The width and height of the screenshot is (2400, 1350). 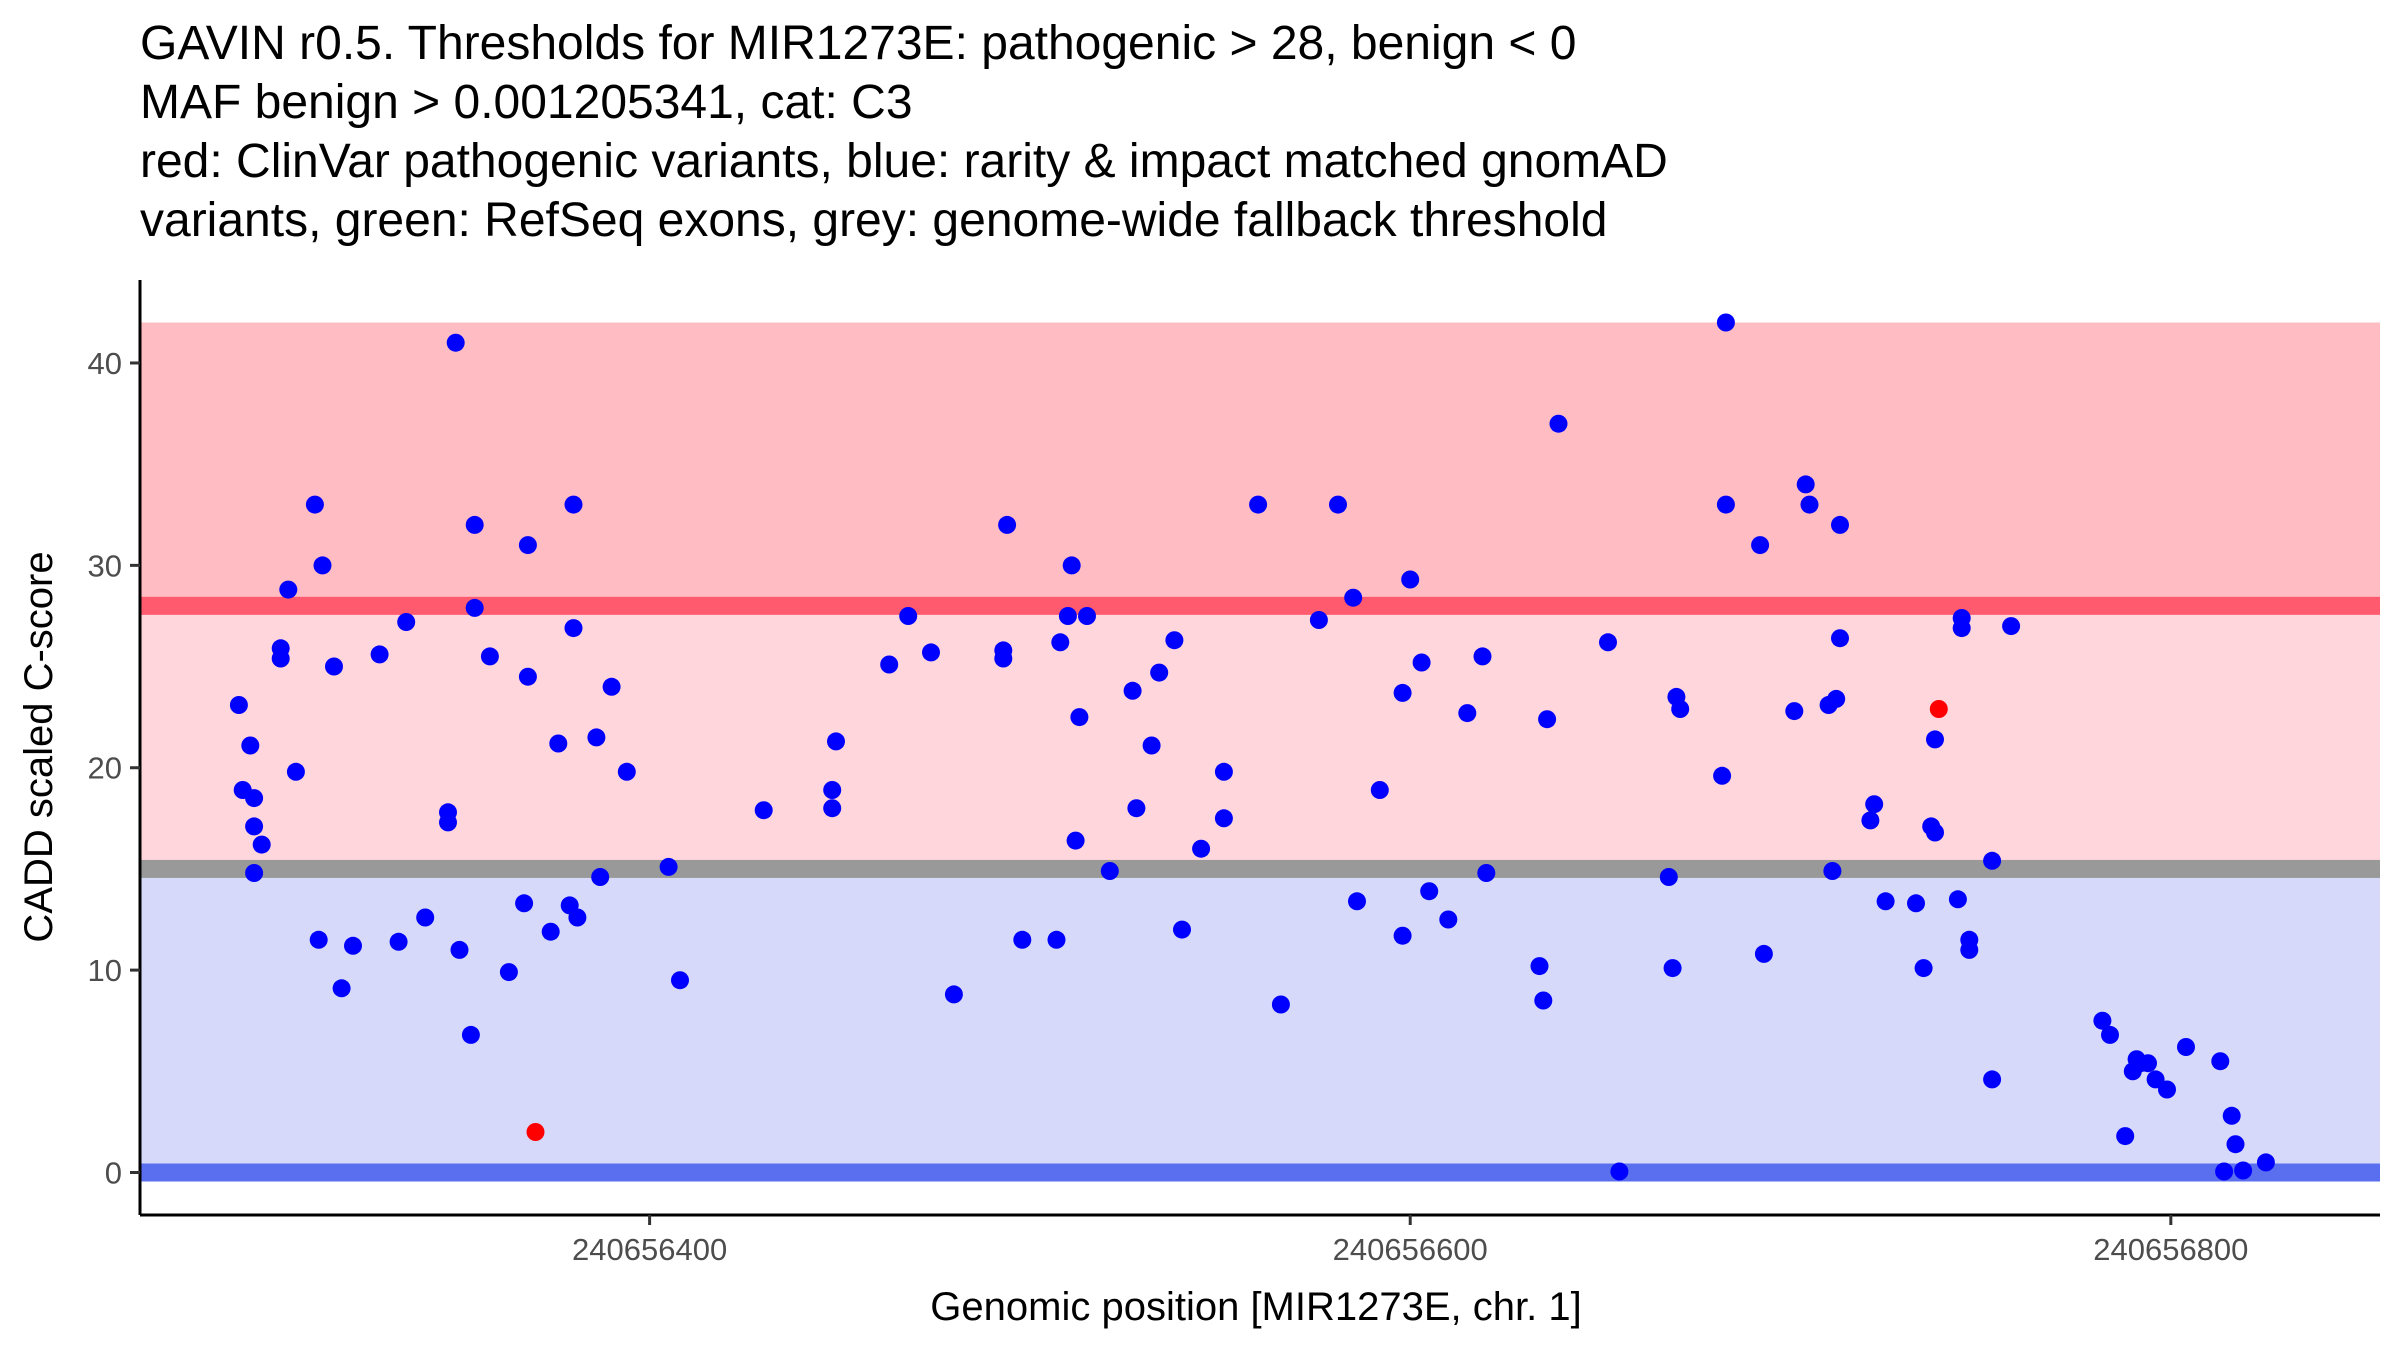 I want to click on x-tick-label: 240656800, so click(x=2170, y=1249).